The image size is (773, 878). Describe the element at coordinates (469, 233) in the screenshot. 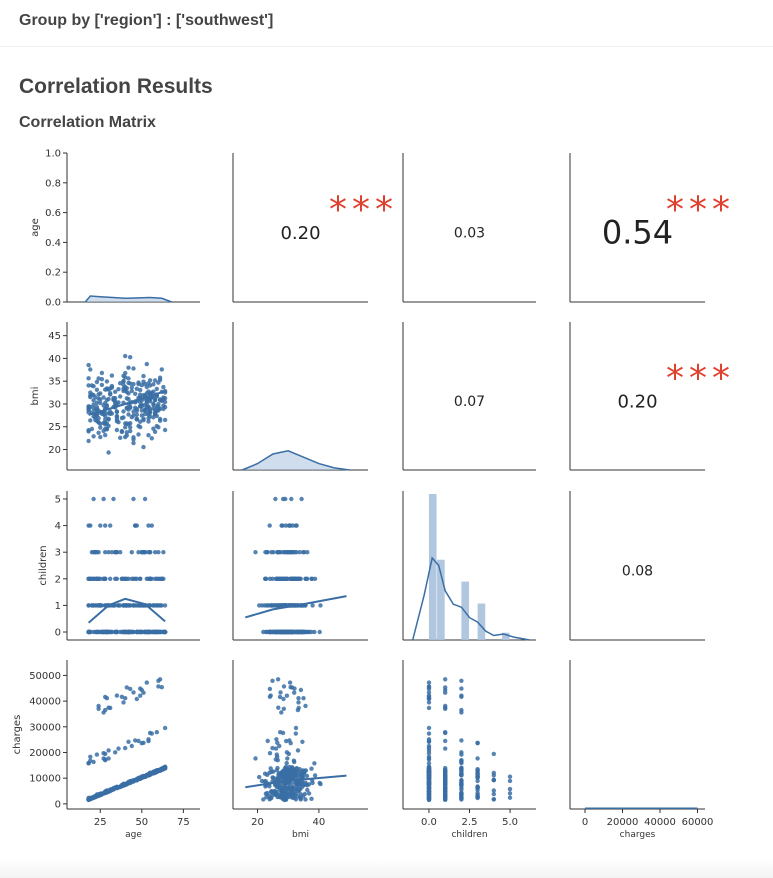

I see `corr-age-children: 0.03` at that location.